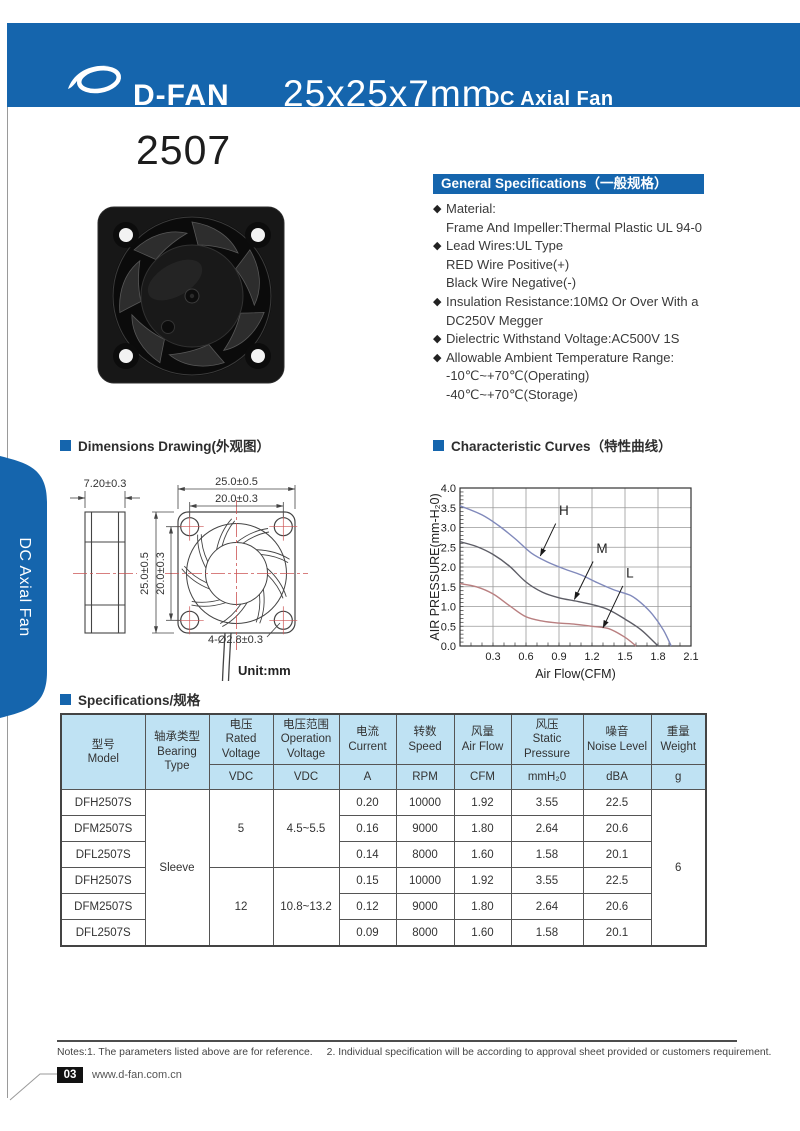 This screenshot has width=800, height=1131. Describe the element at coordinates (226, 657) in the screenshot. I see `lead-wires` at that location.